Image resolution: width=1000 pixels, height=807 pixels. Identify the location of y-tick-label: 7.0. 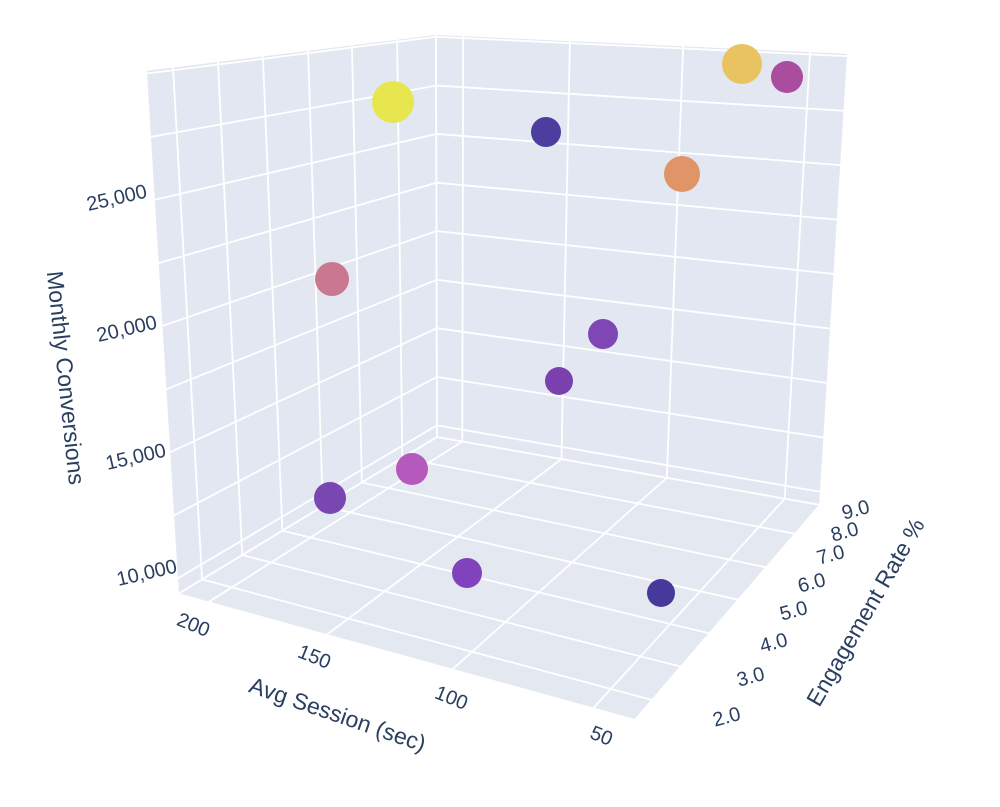
(831, 555).